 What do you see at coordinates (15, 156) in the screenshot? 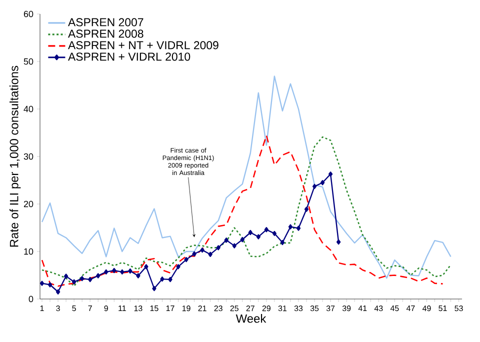
I see `y-axis-title: Rate of ILI per 1,000 consultations` at bounding box center [15, 156].